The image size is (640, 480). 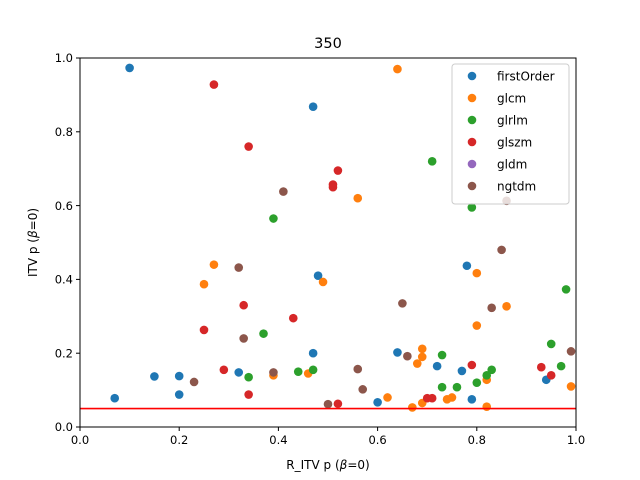 I want to click on x-tick-label: 1.0, so click(x=576, y=440).